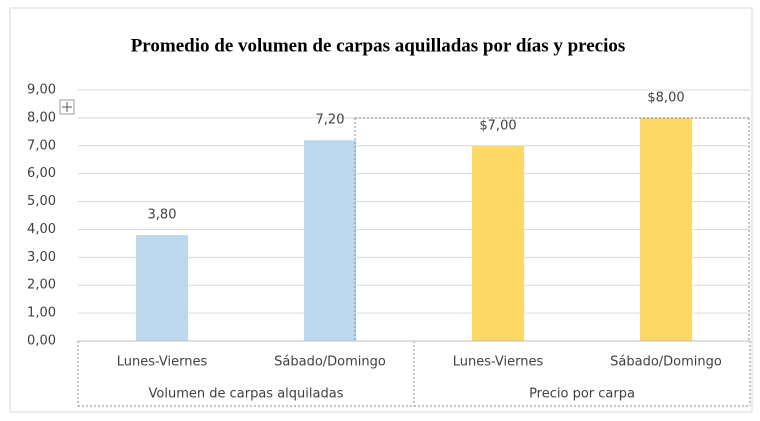 This screenshot has height=421, width=760. What do you see at coordinates (246, 394) in the screenshot?
I see `group-label: Volumen de carpas alquiladas` at bounding box center [246, 394].